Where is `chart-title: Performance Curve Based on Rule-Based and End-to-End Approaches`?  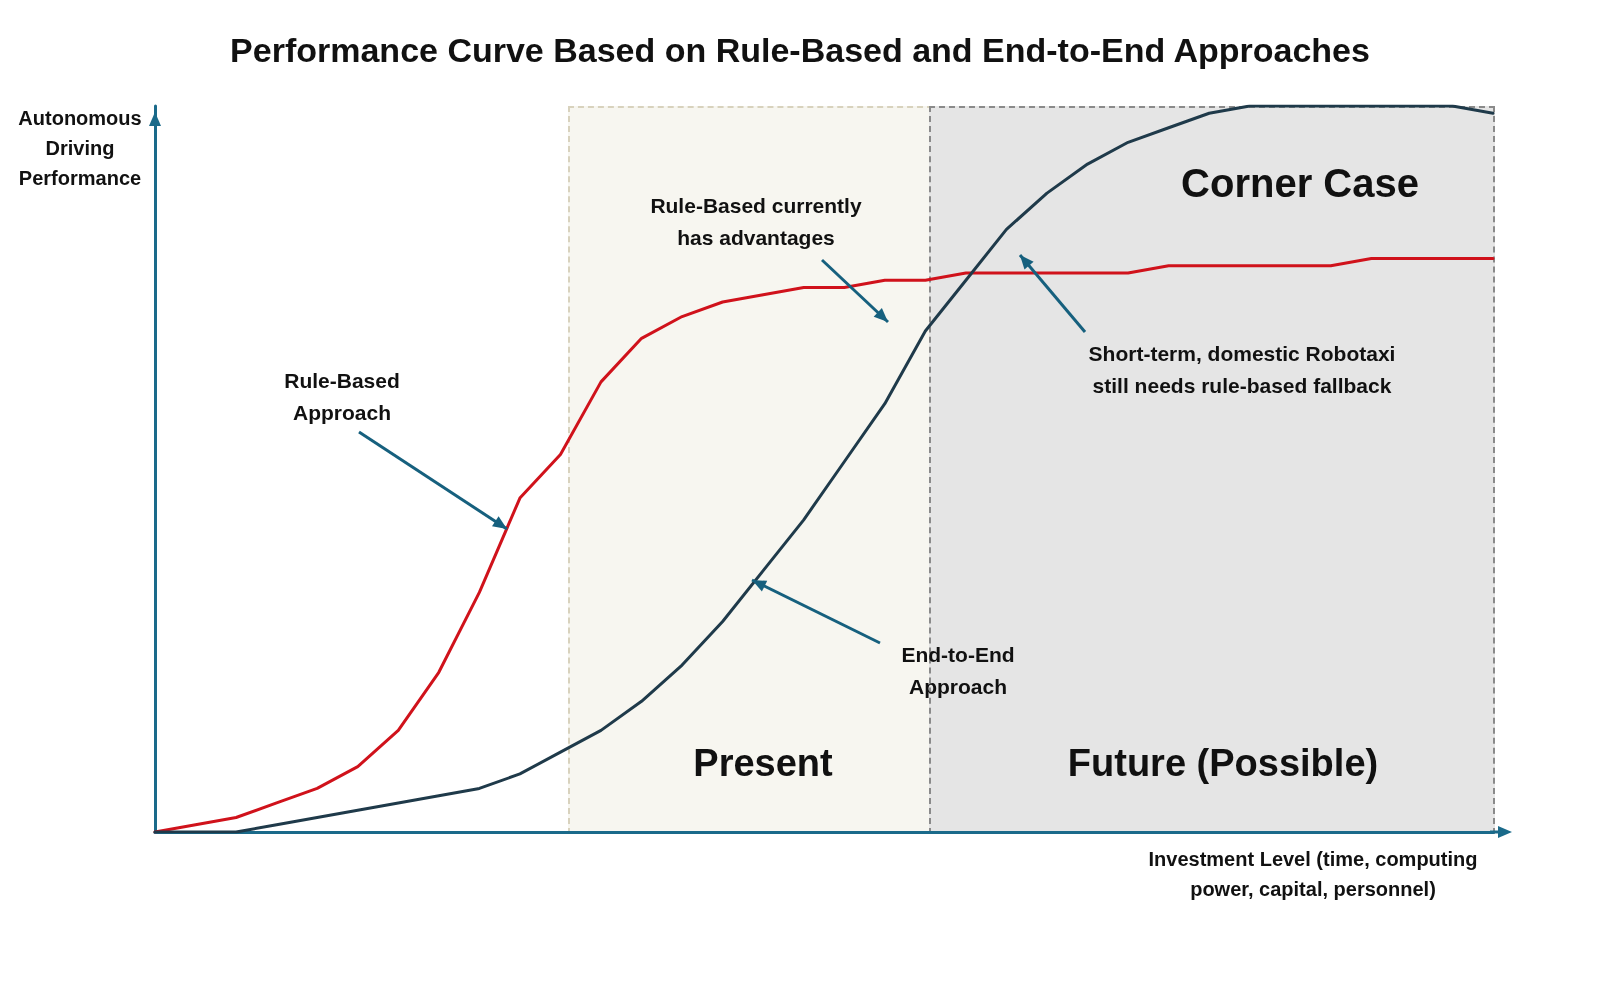
chart-title: Performance Curve Based on Rule-Based and End-to-End Approaches is located at coordinates (800, 50).